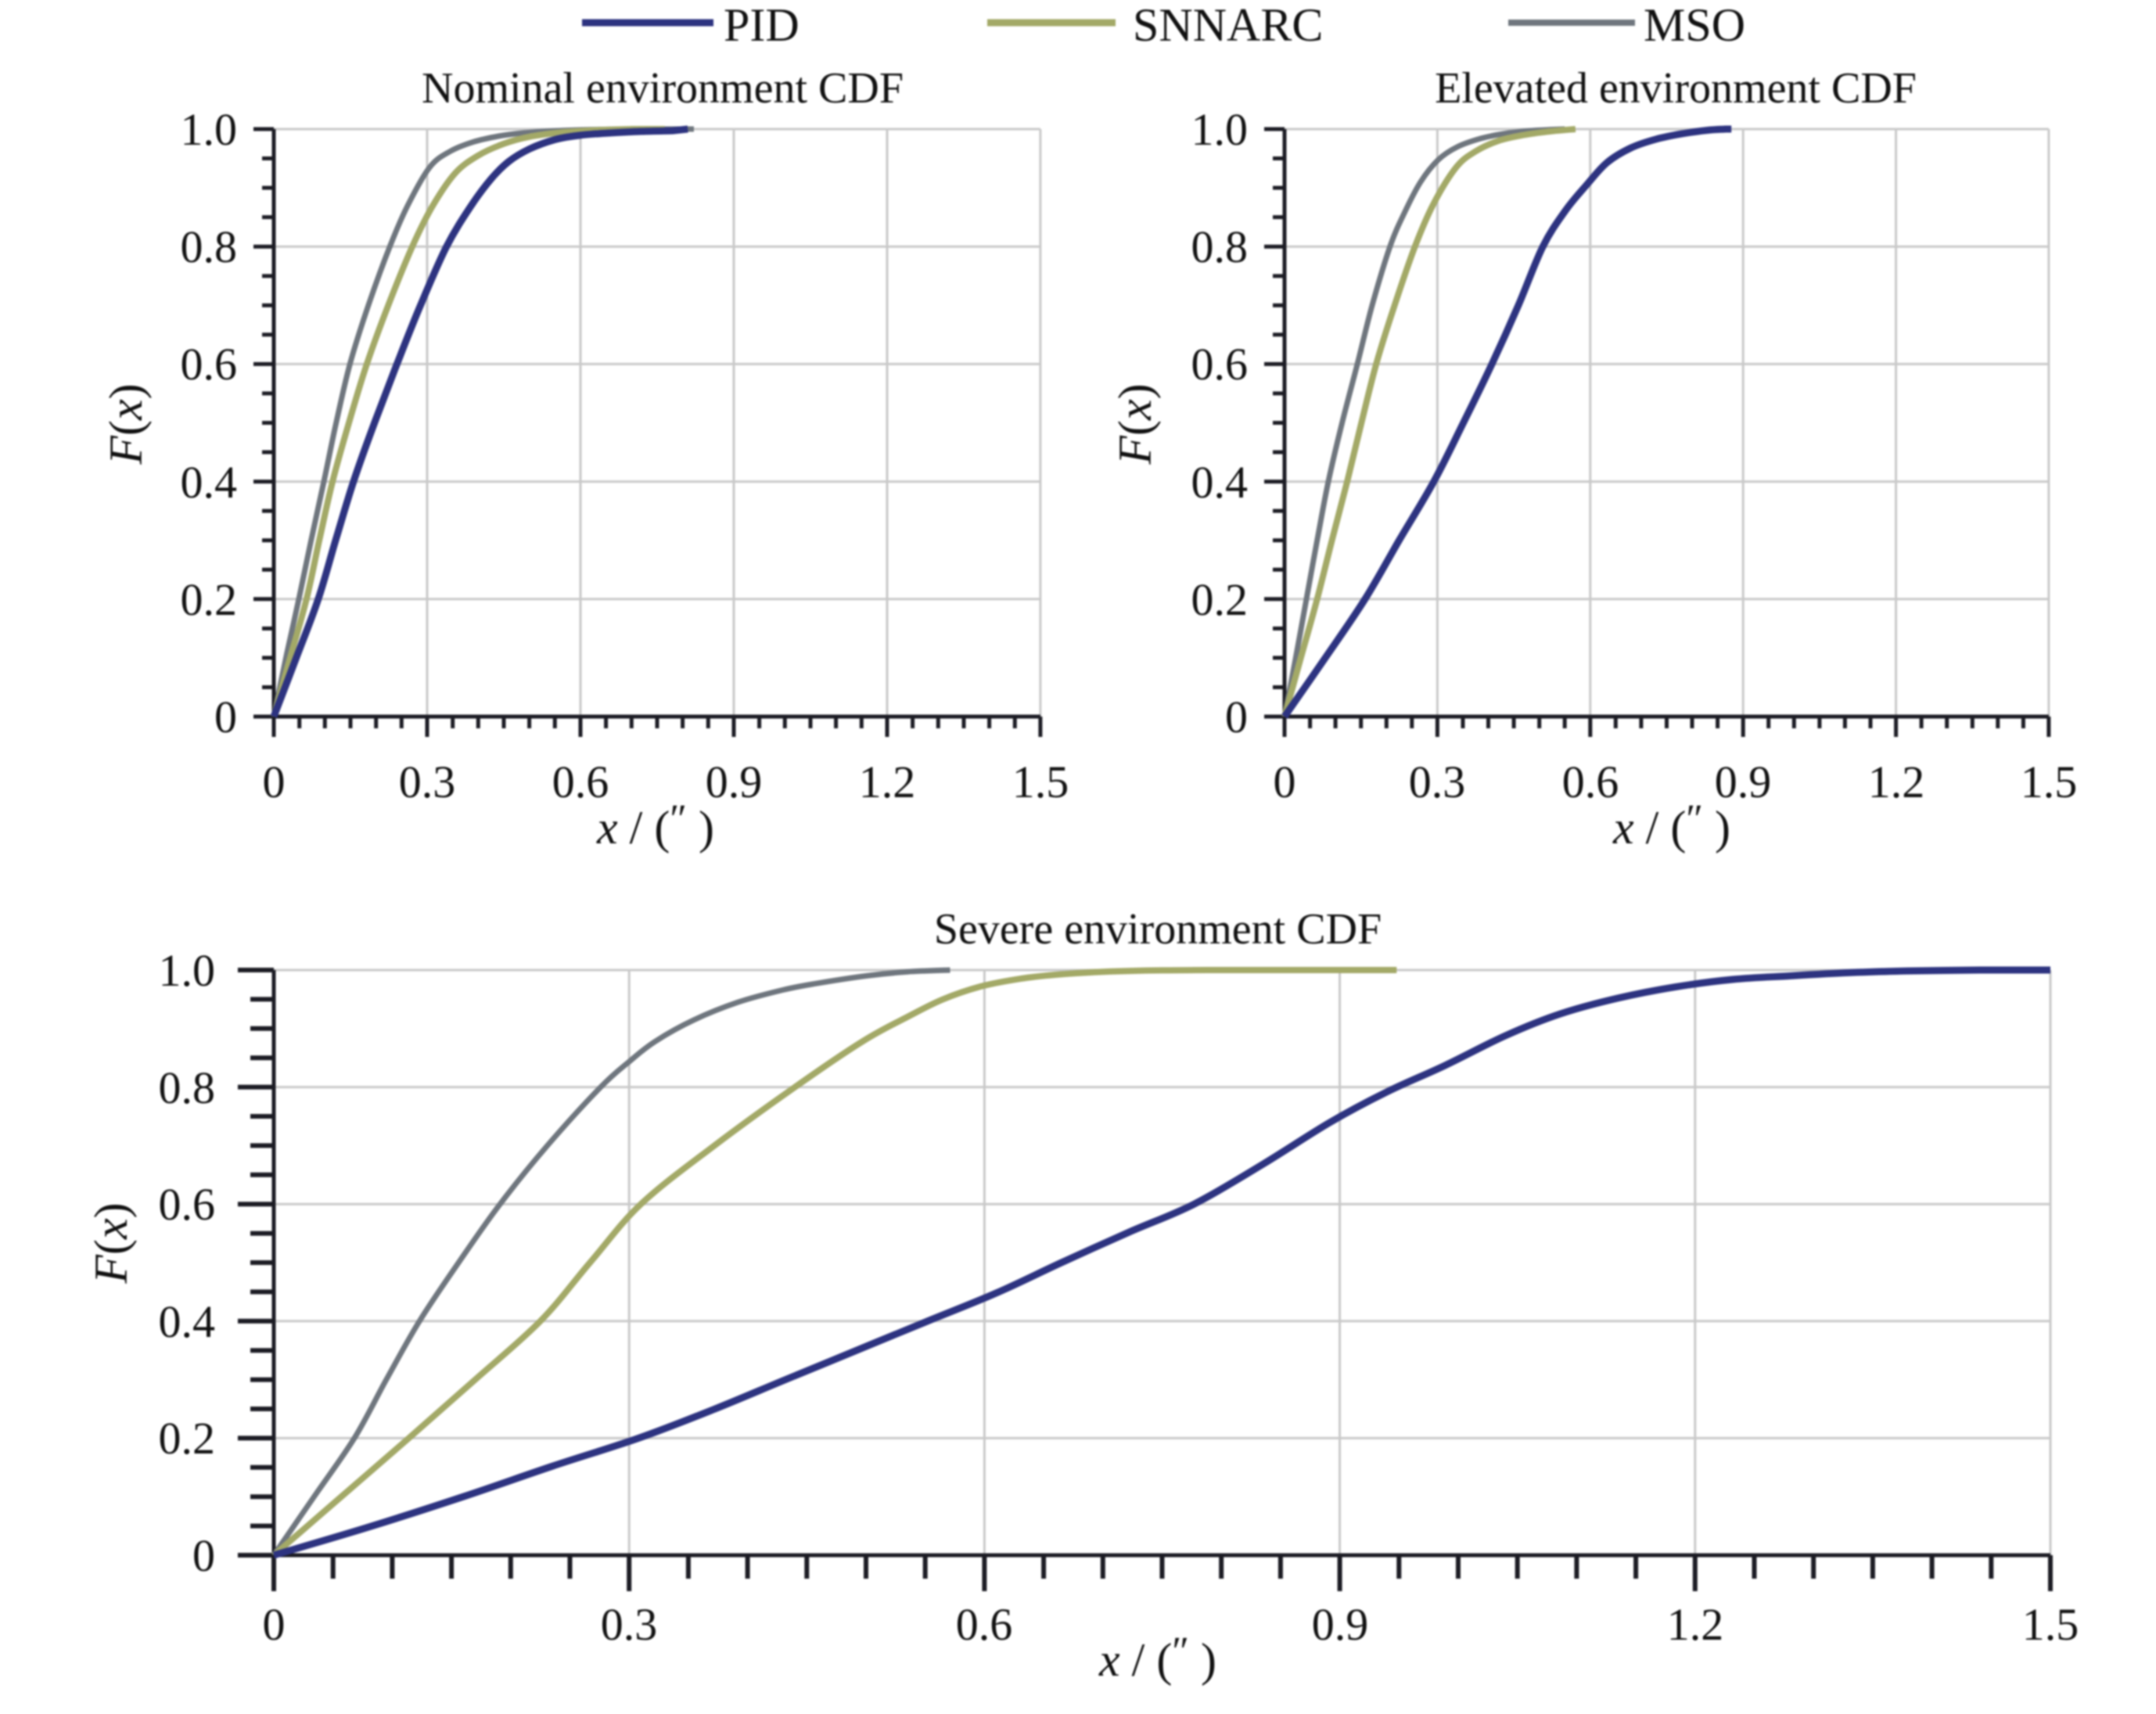  What do you see at coordinates (1228, 25) in the screenshot?
I see `svg-text: SNNARC` at bounding box center [1228, 25].